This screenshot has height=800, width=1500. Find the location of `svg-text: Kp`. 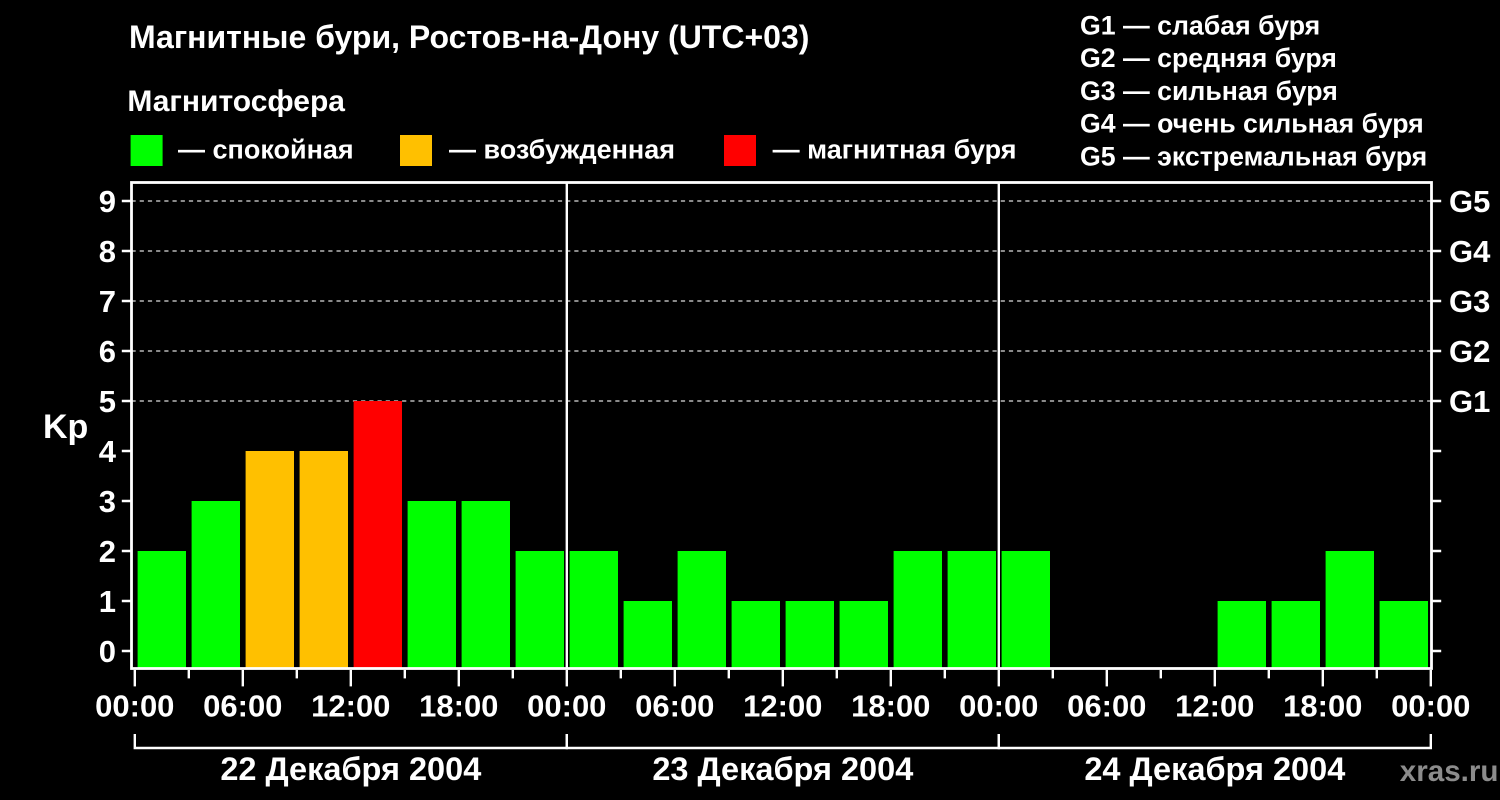

svg-text: Kp is located at coordinates (65, 427).